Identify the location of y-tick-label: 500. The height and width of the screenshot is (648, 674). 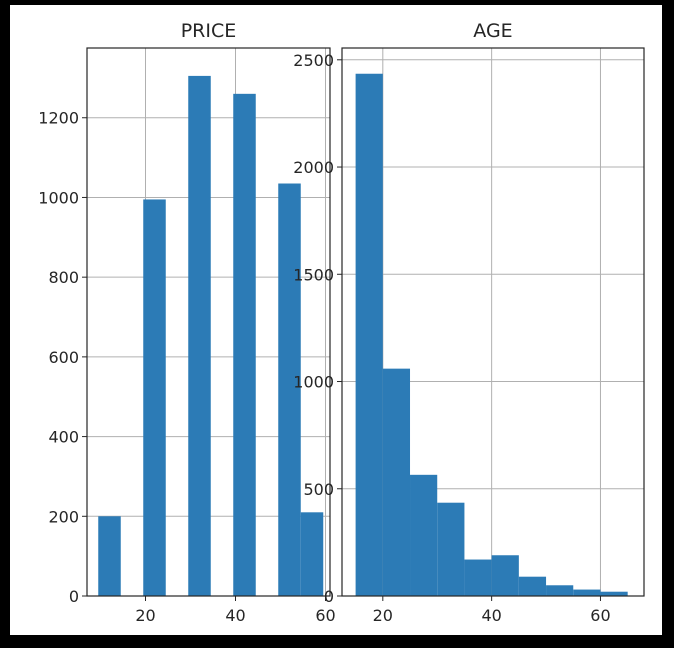
(318, 489).